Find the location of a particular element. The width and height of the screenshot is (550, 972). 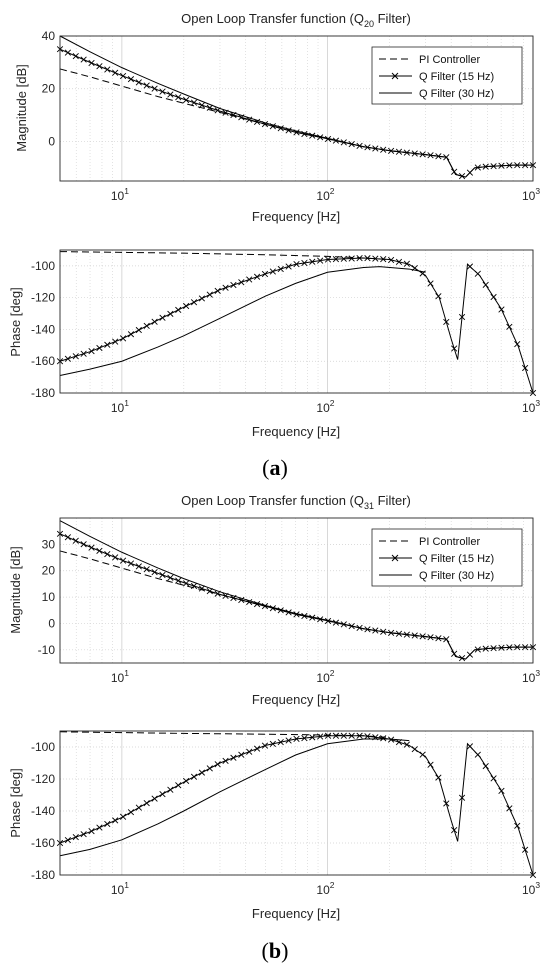

x-axis-label: Frequency [Hz] is located at coordinates (296, 431).